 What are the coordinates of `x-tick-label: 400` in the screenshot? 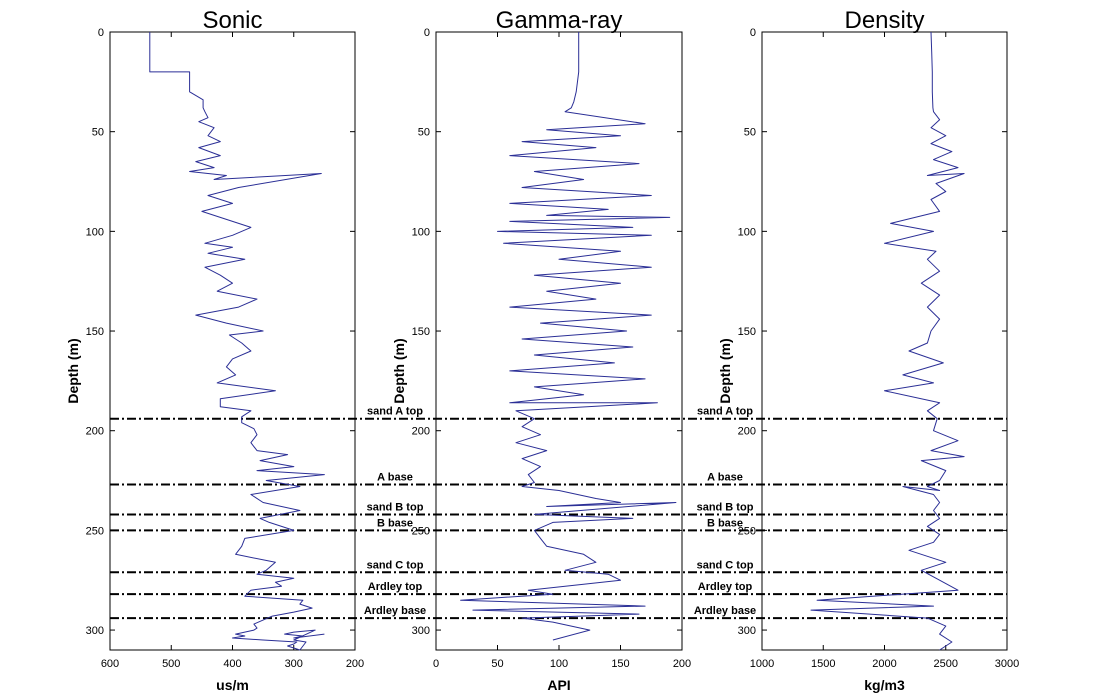 It's located at (232, 664).